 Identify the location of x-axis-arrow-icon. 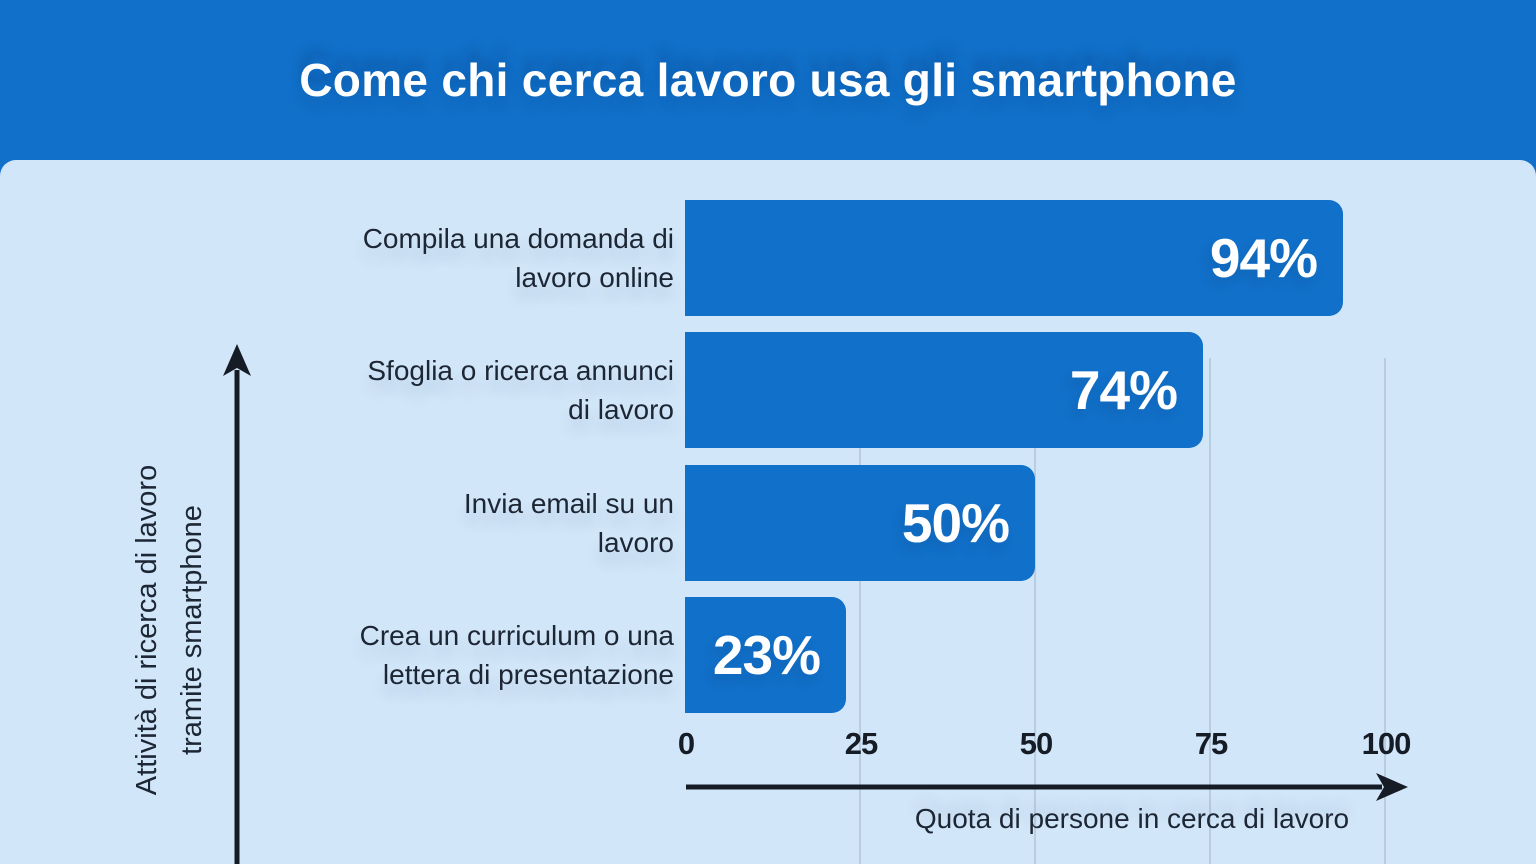
(1047, 787).